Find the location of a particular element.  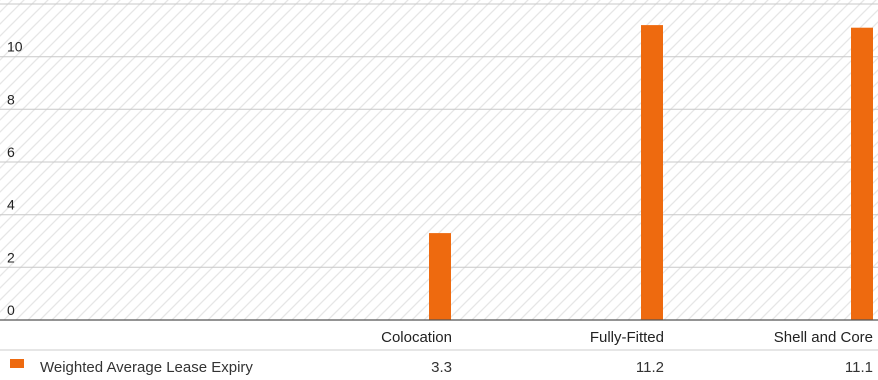

legend-swatch is located at coordinates (17, 363).